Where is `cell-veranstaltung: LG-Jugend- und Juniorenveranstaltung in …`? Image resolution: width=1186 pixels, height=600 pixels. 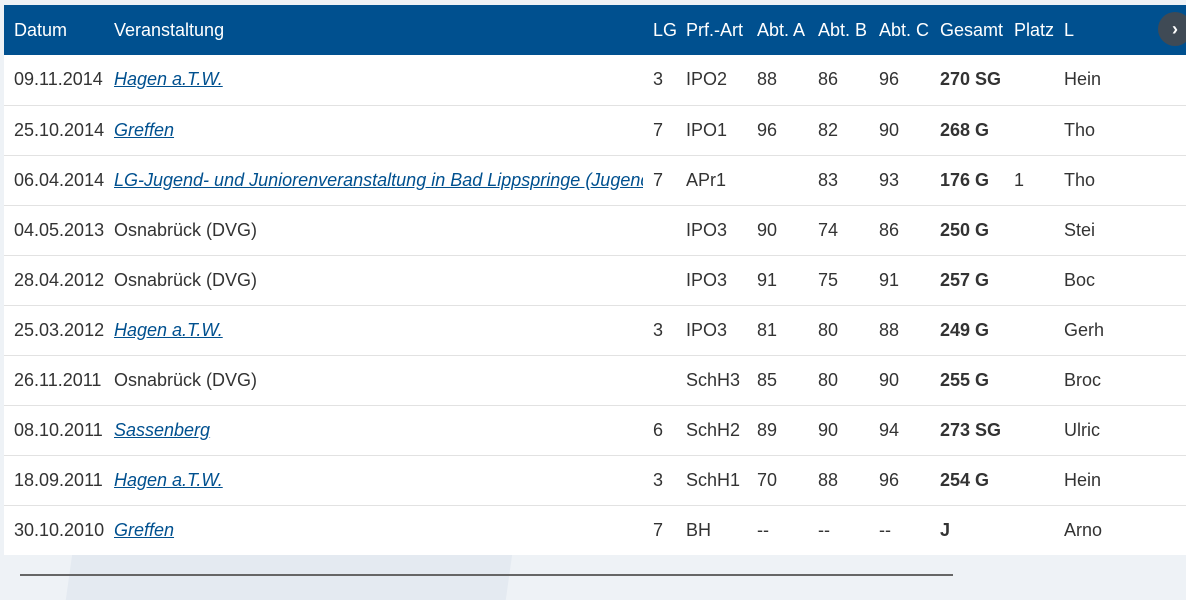 cell-veranstaltung: LG-Jugend- und Juniorenveranstaltung in … is located at coordinates (373, 180).